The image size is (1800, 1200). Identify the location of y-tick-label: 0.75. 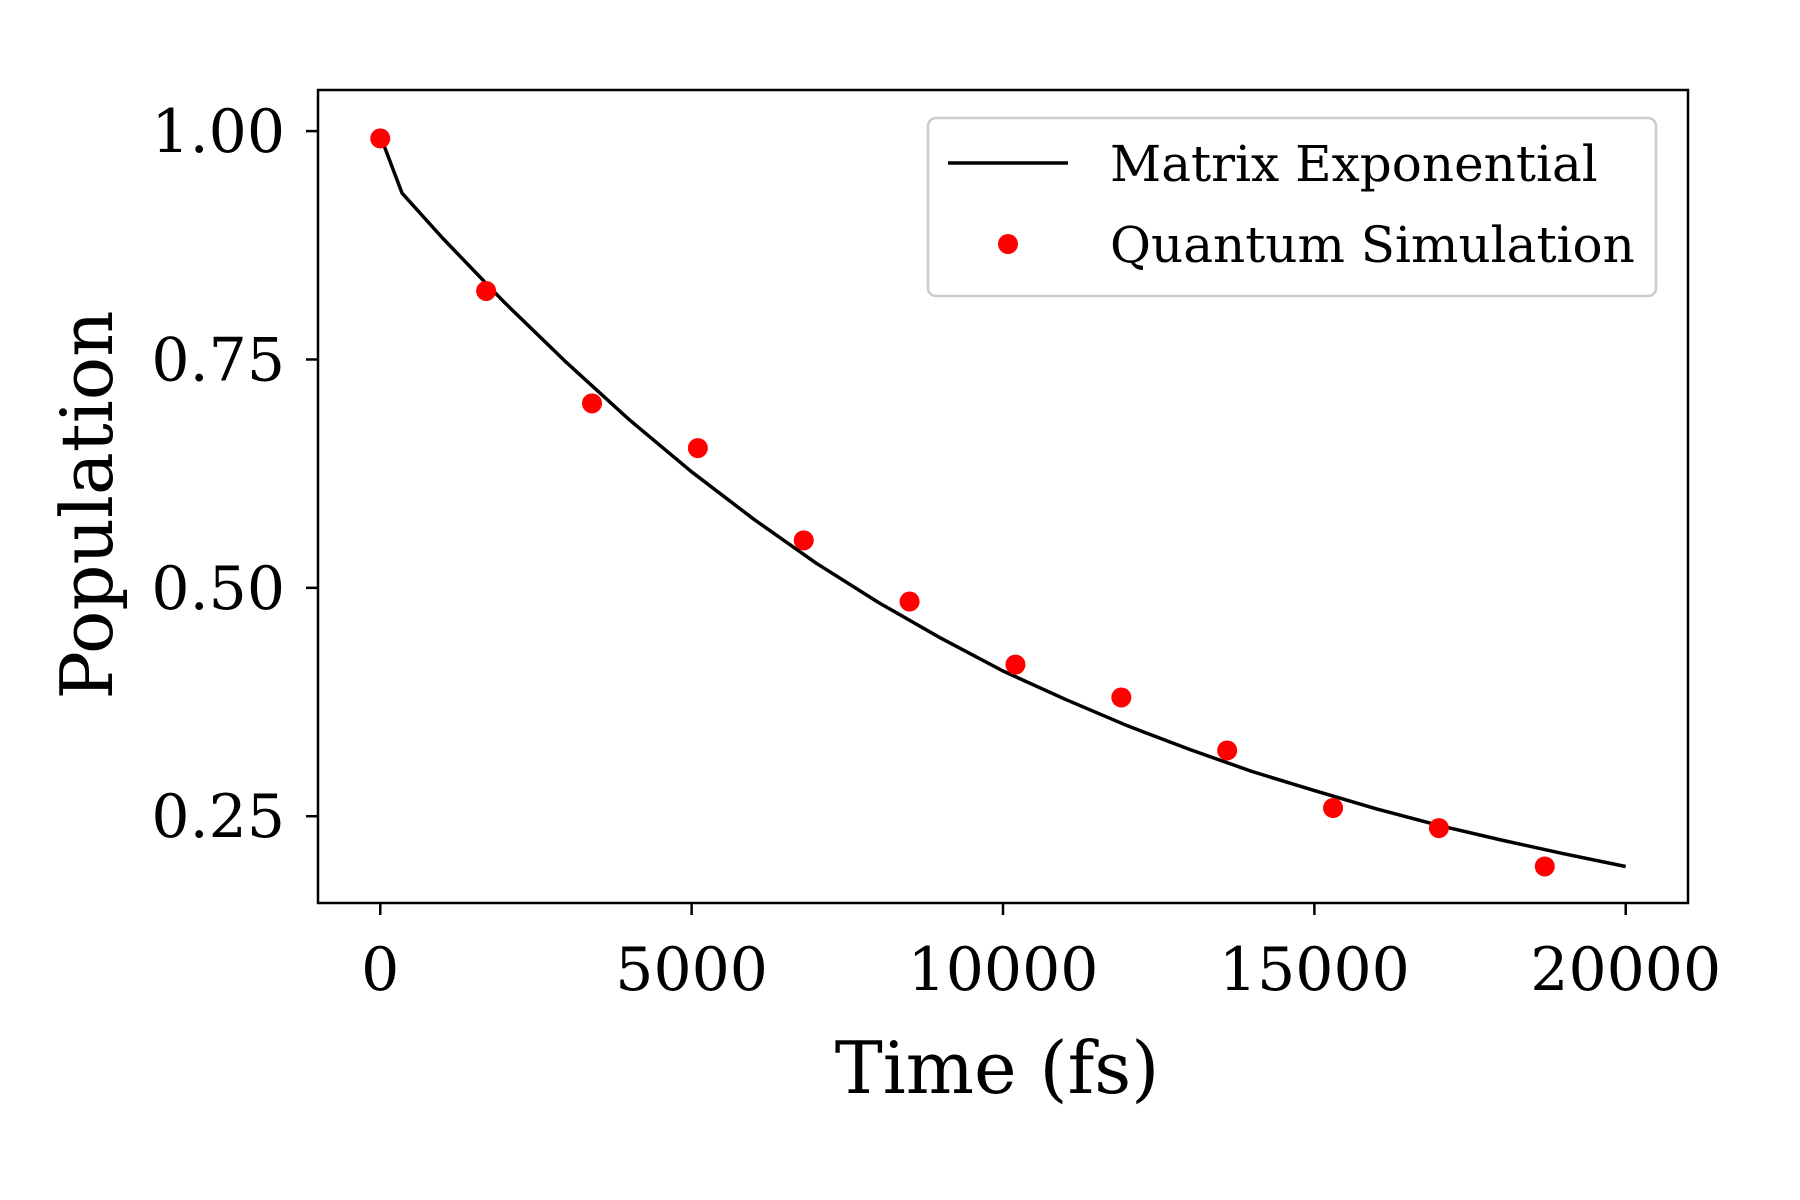
(218, 360).